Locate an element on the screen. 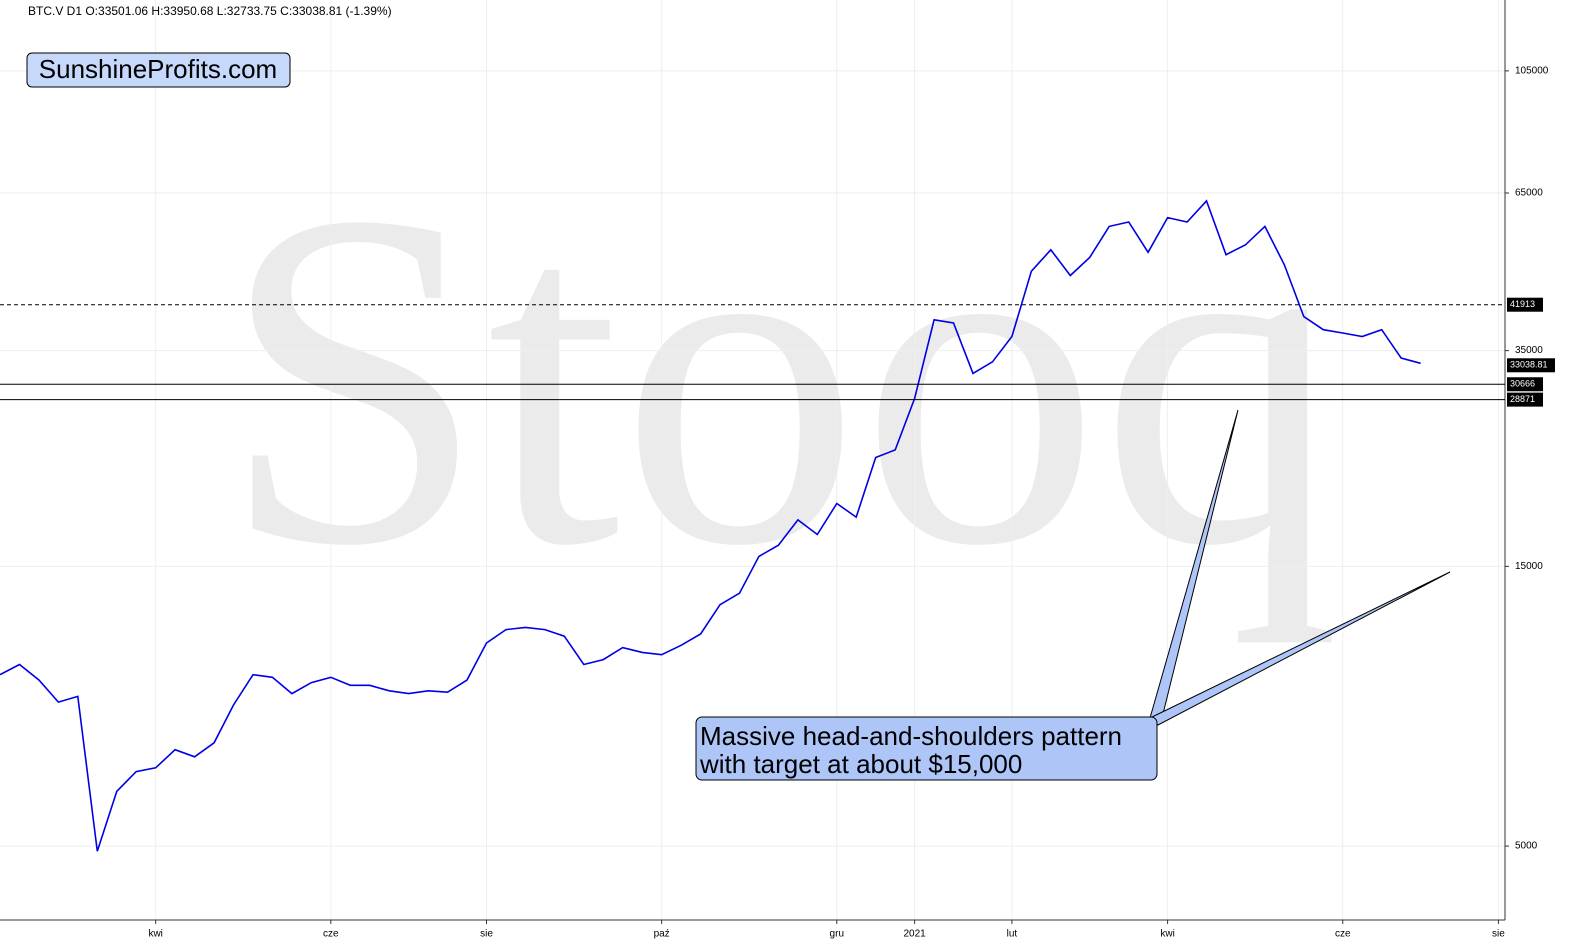 This screenshot has width=1572, height=952. level-label: 30666 is located at coordinates (1522, 384).